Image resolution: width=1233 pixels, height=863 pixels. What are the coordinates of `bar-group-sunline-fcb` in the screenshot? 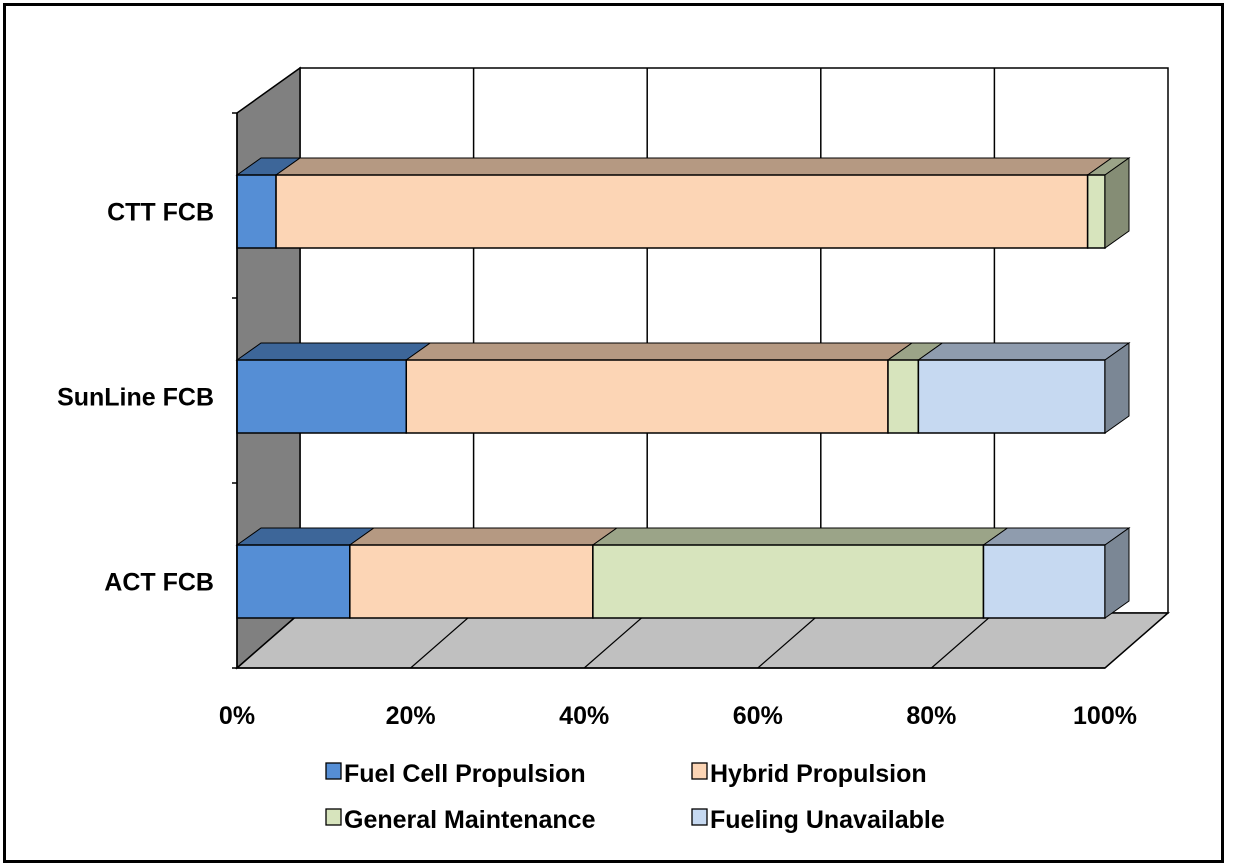 It's located at (683, 388).